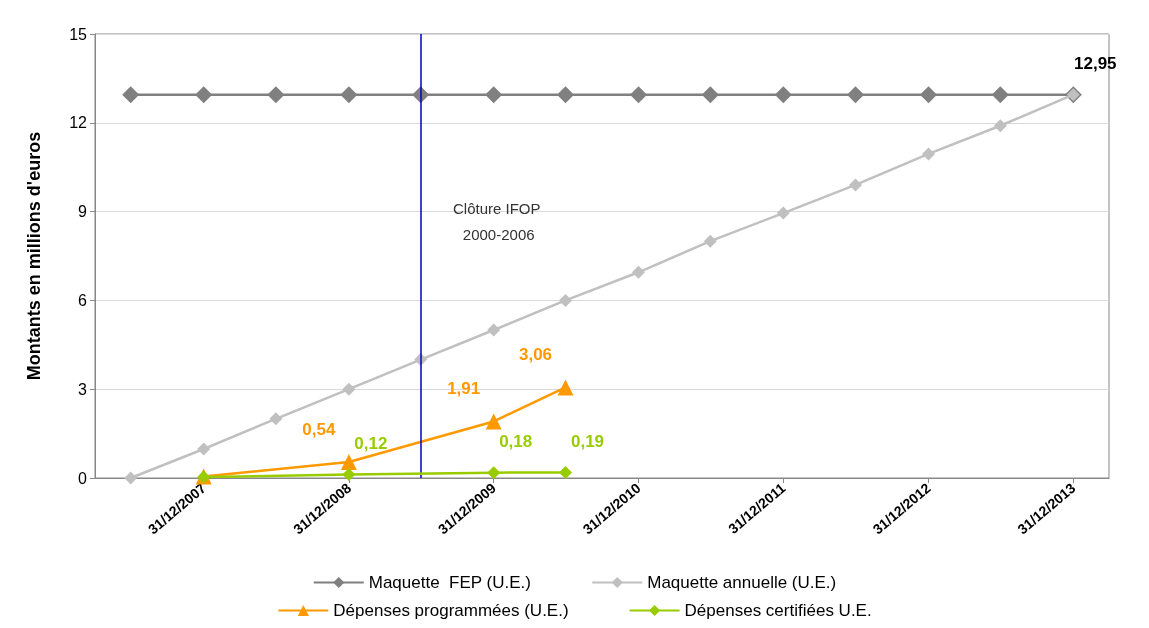  I want to click on y-tick-label: 6, so click(83, 300).